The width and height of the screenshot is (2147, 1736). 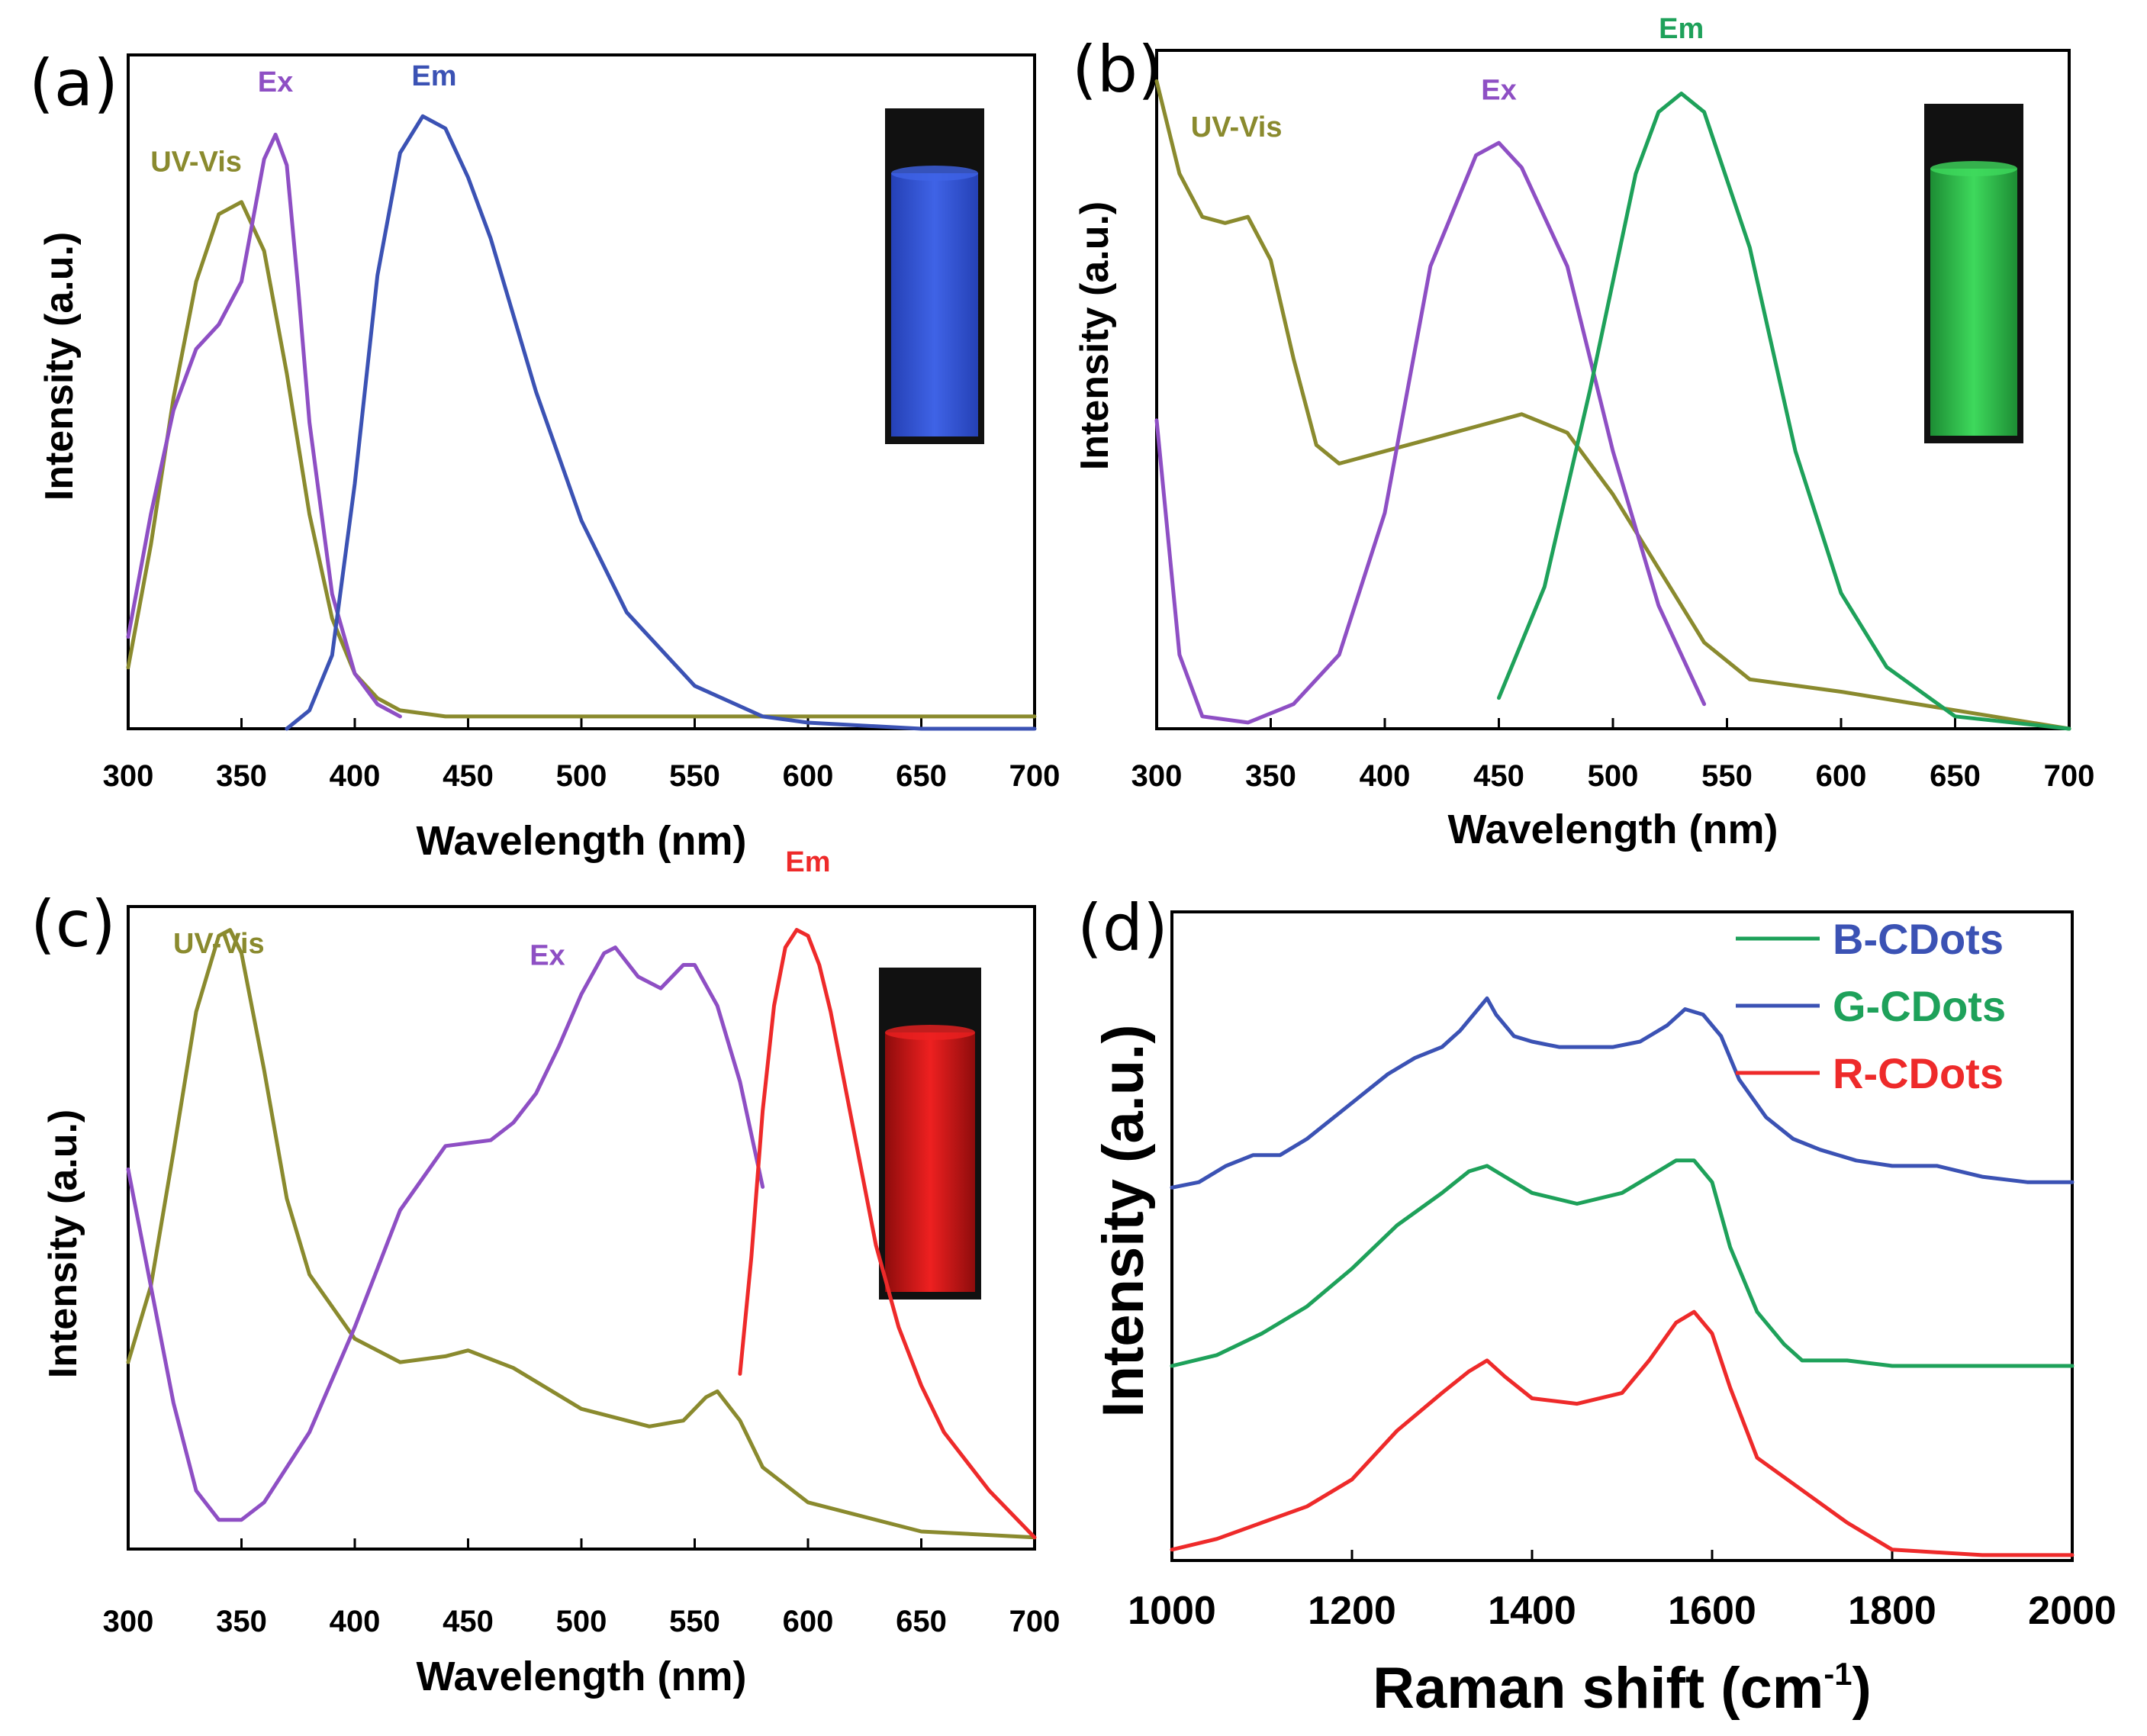 What do you see at coordinates (1974, 273) in the screenshot?
I see `green-glowing-vial-image` at bounding box center [1974, 273].